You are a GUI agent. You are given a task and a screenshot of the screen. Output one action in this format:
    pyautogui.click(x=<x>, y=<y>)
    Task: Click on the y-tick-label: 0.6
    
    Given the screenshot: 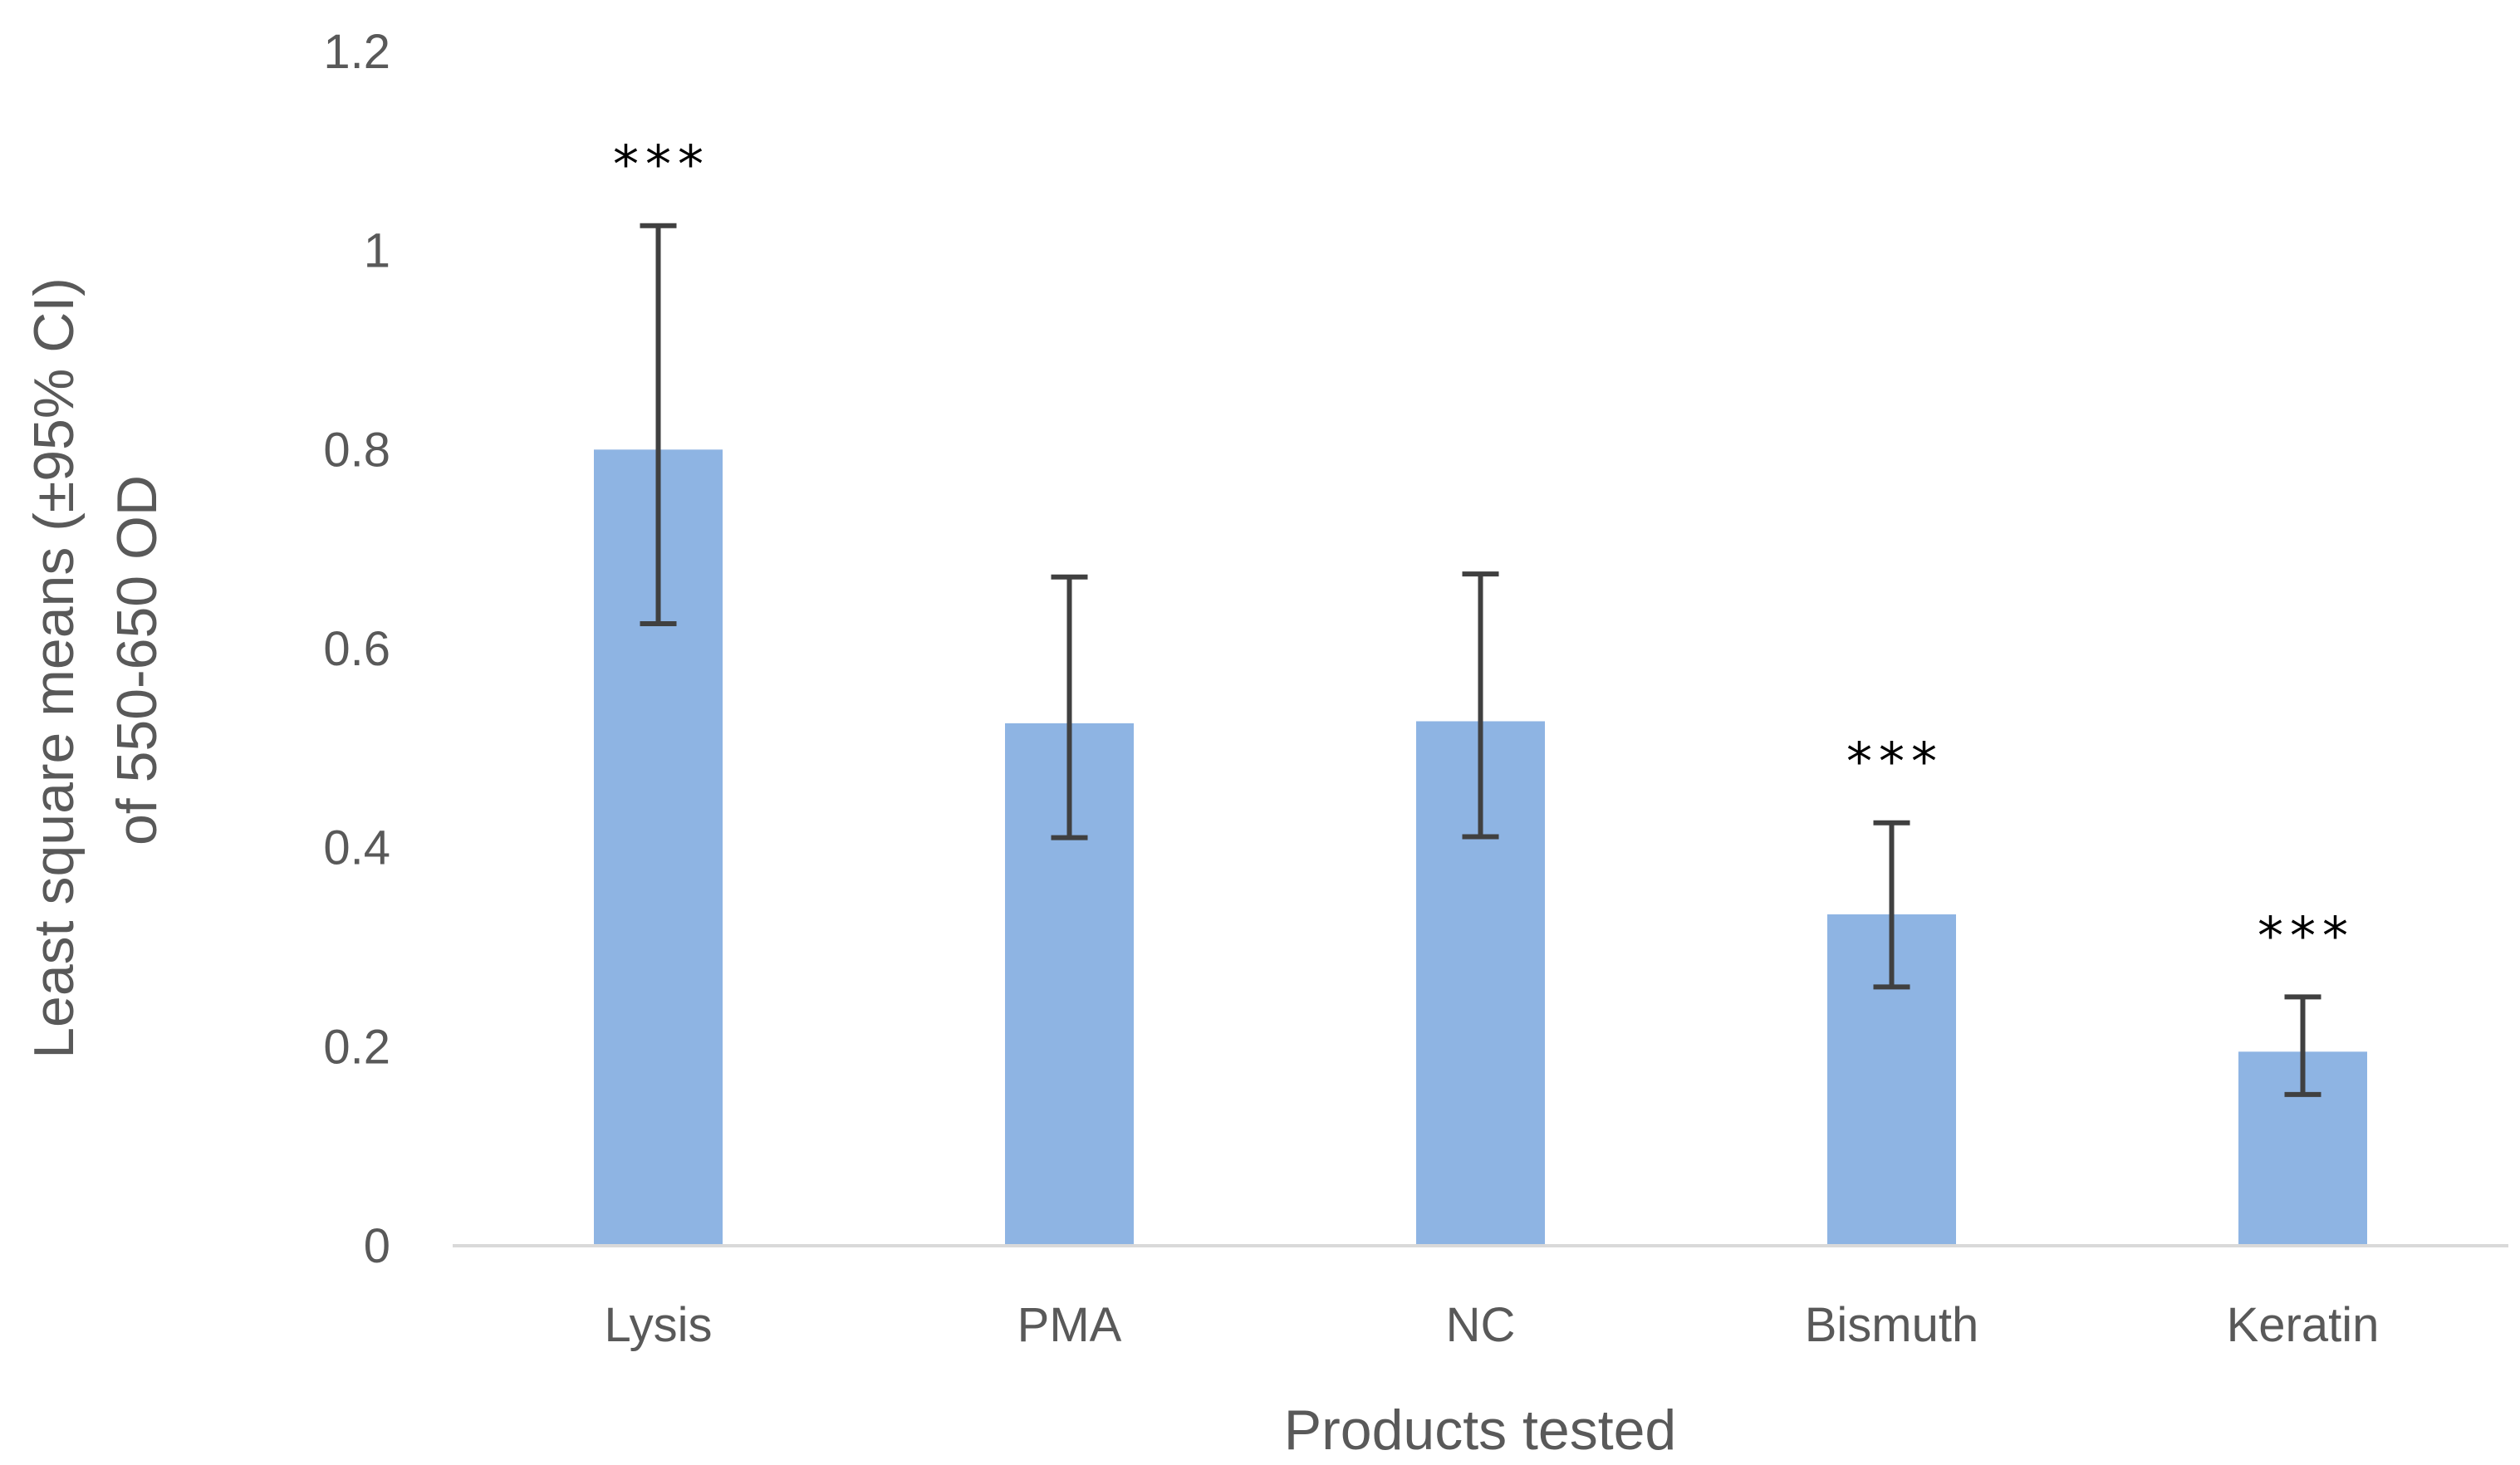 What is the action you would take?
    pyautogui.click(x=356, y=649)
    